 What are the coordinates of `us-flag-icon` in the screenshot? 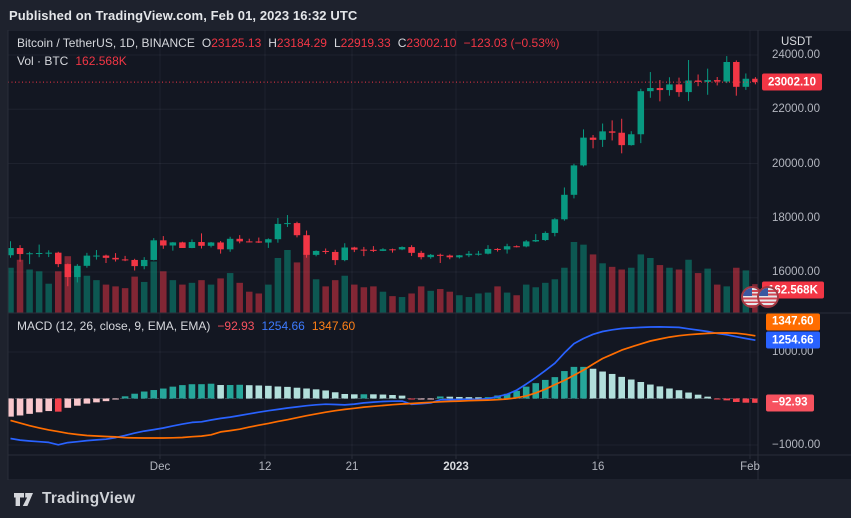 It's located at (768, 297).